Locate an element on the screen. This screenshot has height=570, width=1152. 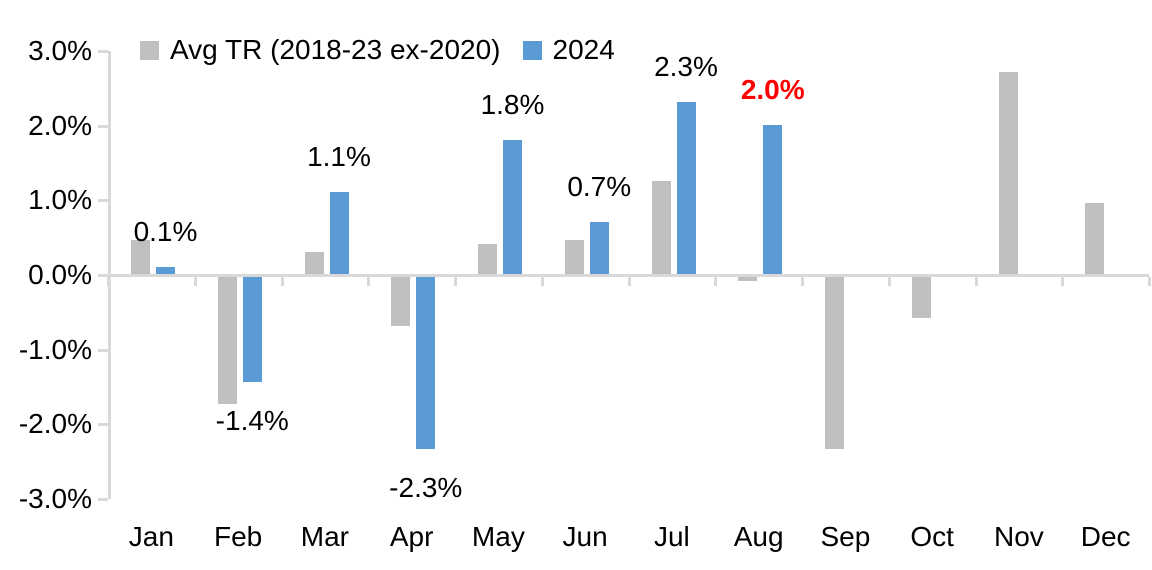
bar-avg-tr-aug is located at coordinates (748, 279).